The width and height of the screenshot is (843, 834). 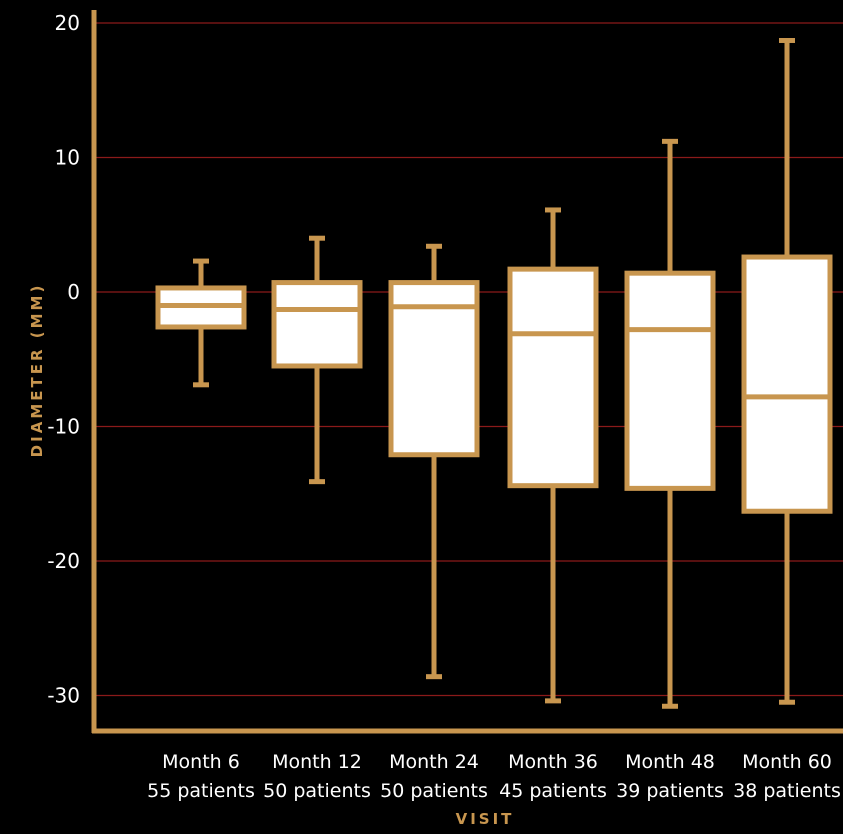 I want to click on y-tick-label: 10, so click(x=67, y=158).